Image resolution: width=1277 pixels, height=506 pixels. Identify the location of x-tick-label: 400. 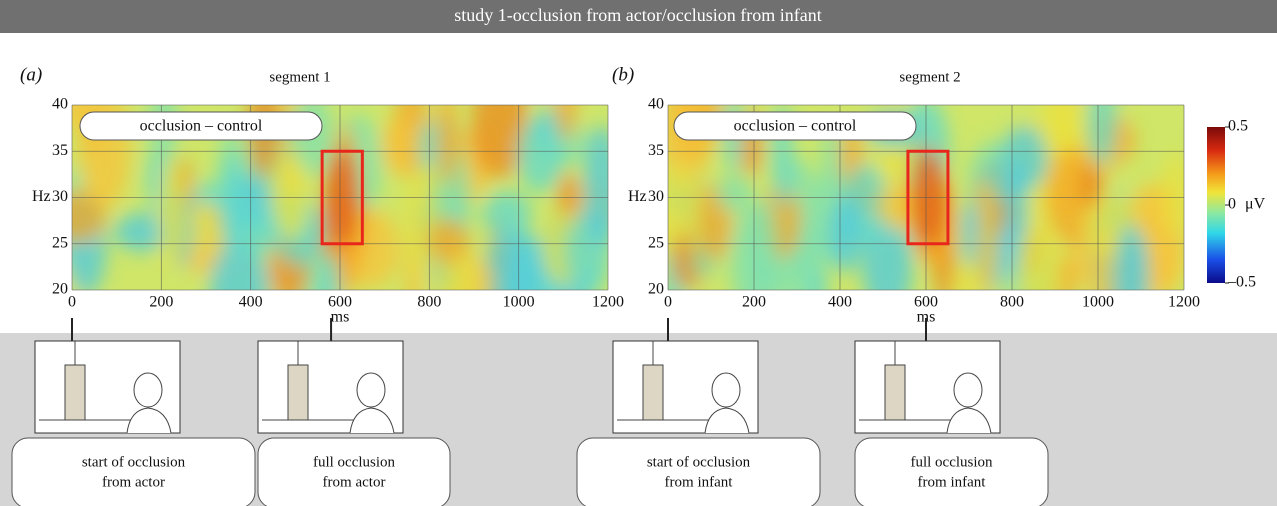
(840, 302).